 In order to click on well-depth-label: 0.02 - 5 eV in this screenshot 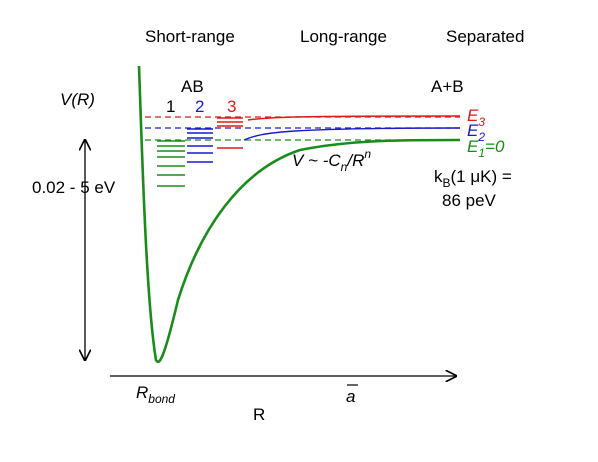, I will do `click(74, 187)`.